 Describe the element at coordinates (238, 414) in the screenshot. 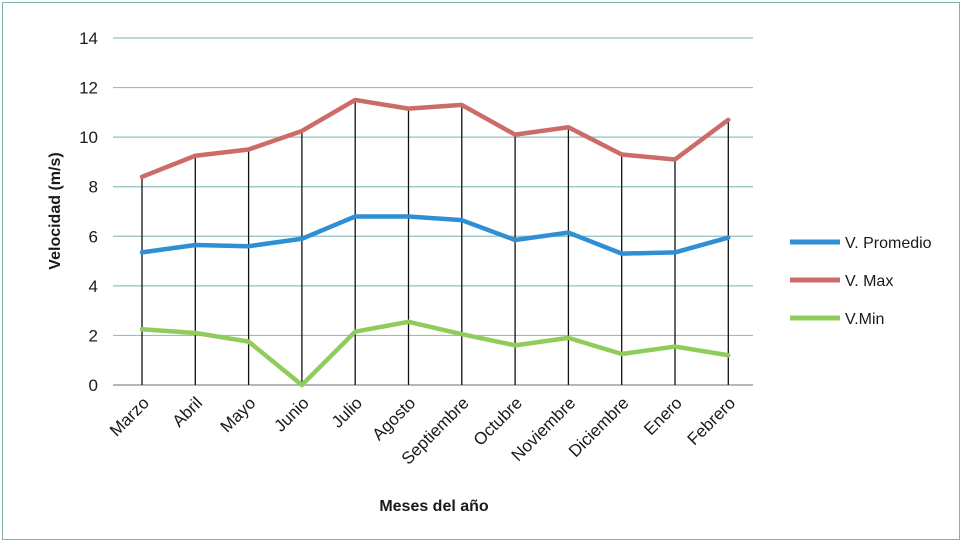

I see `x-tick-label: Mayo` at that location.